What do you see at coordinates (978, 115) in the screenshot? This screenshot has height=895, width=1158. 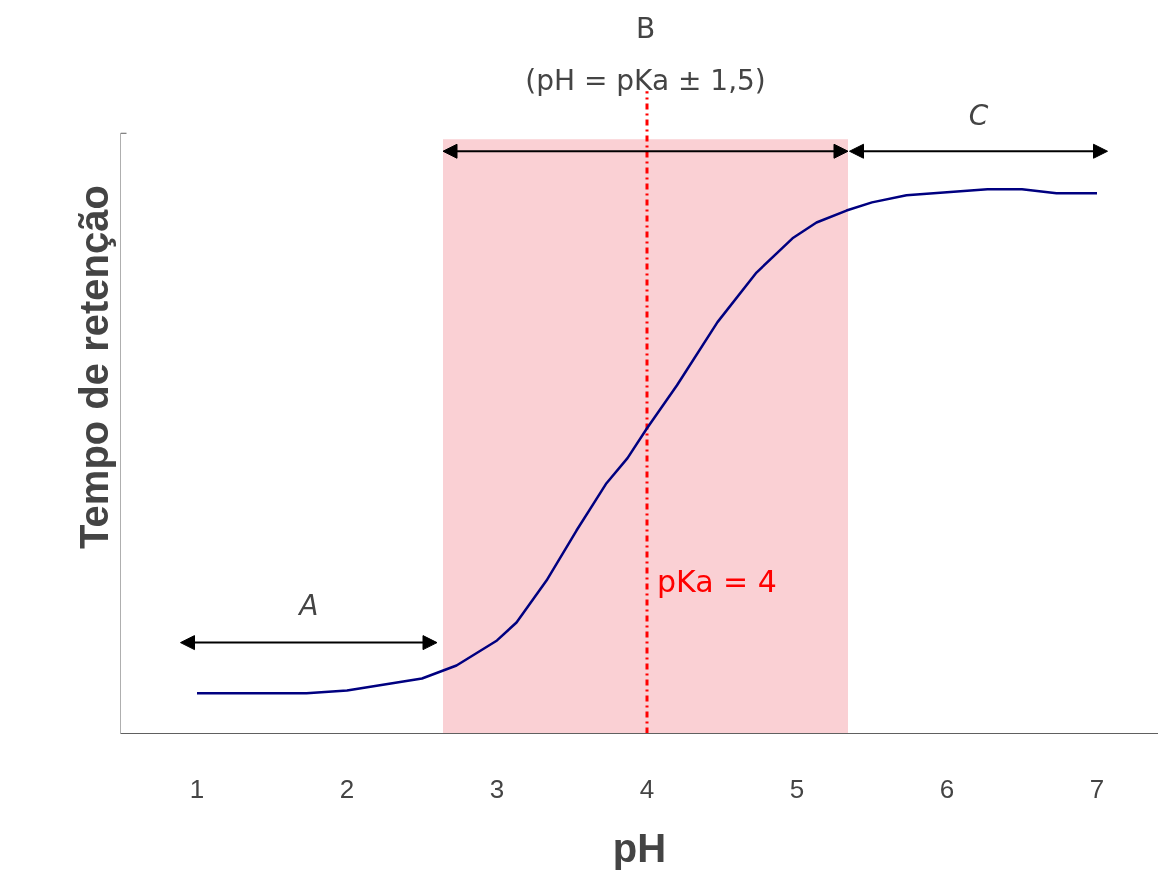 I see `text: C` at bounding box center [978, 115].